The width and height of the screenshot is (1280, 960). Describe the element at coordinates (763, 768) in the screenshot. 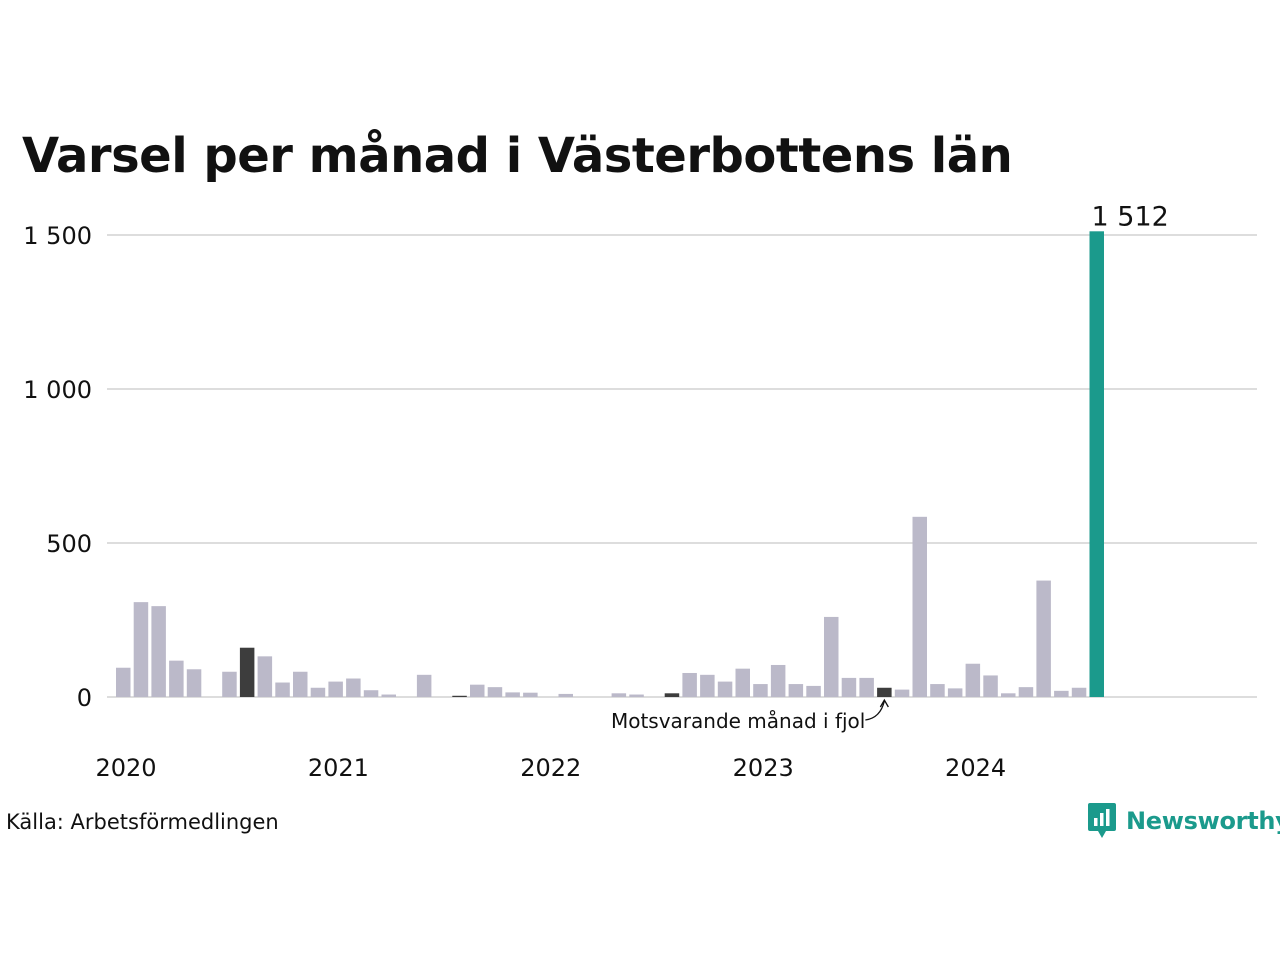

I see `x-tick-label: 2023` at that location.